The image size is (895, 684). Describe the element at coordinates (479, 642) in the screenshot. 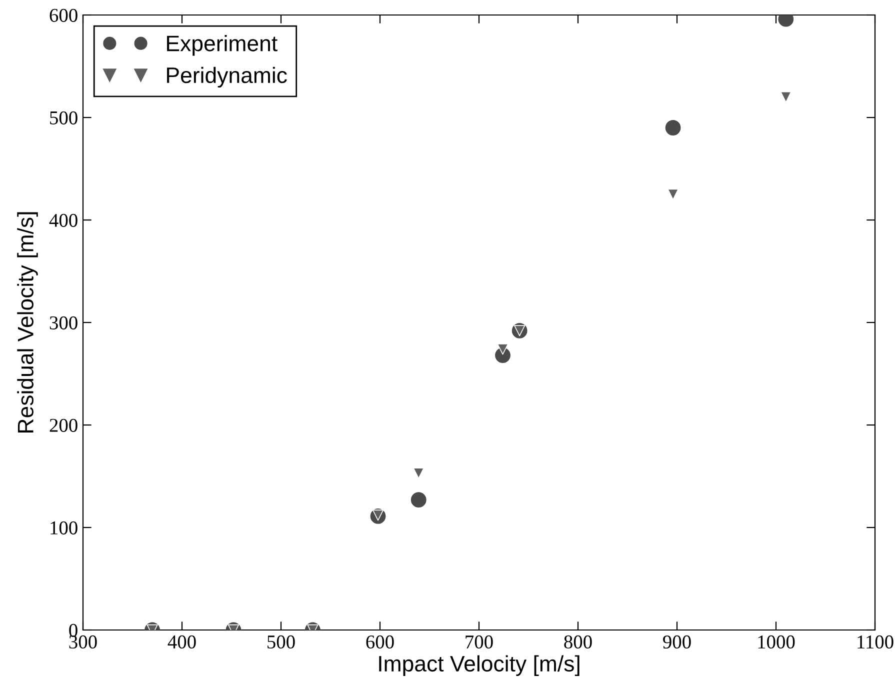

I see `x-tick-label: 700` at that location.